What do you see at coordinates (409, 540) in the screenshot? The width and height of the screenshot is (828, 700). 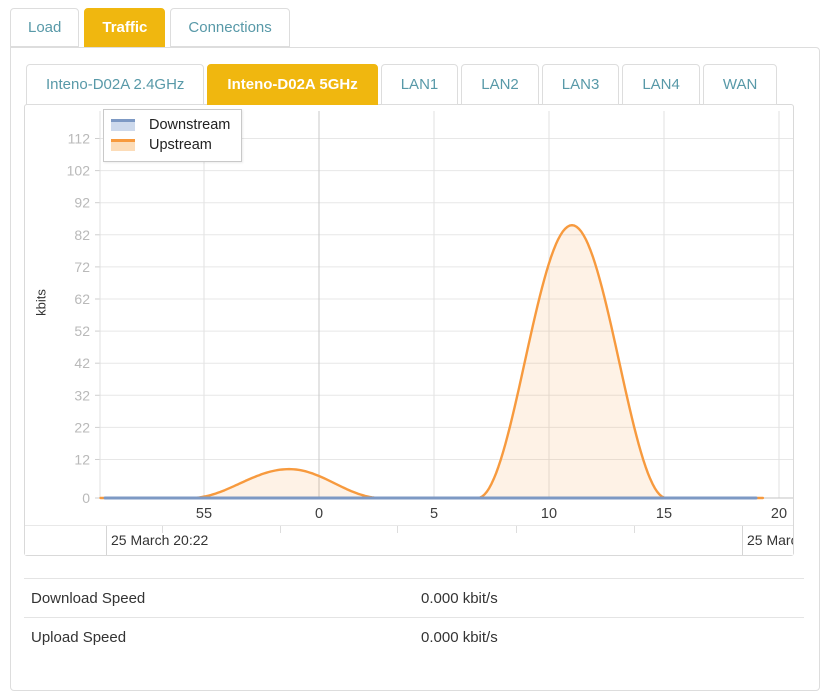 I see `time-range-strip: 25 March 20:22 25 Marc` at bounding box center [409, 540].